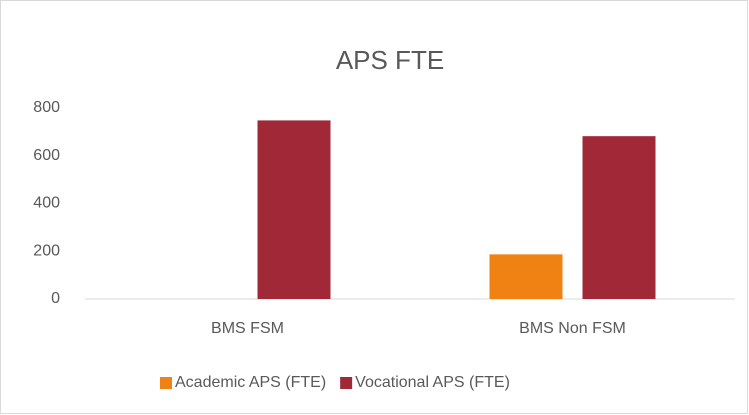  I want to click on legend-label: Vocational APS (FTE), so click(432, 382).